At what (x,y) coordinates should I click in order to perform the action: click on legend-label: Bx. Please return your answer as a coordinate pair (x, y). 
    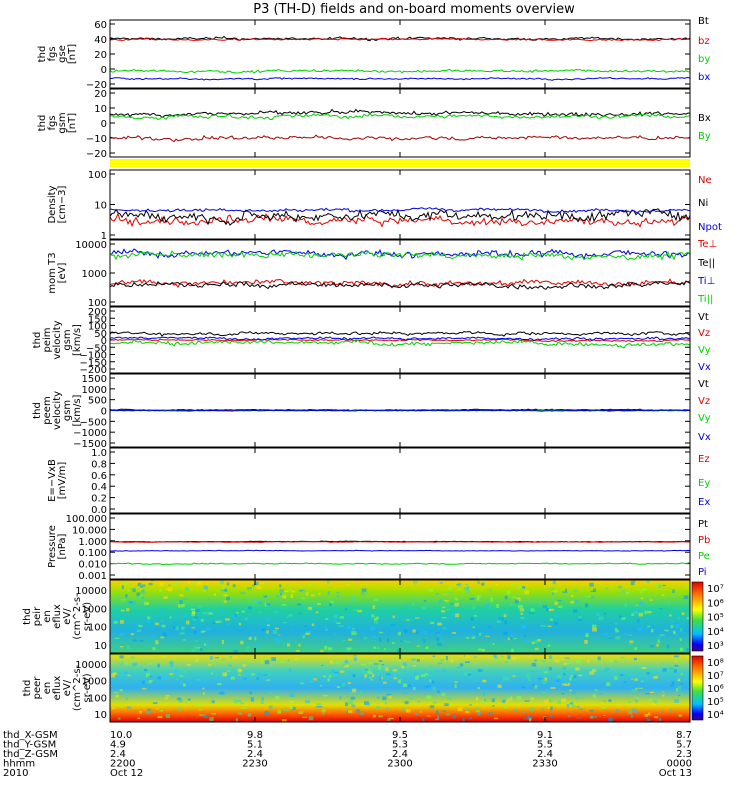
    Looking at the image, I should click on (704, 118).